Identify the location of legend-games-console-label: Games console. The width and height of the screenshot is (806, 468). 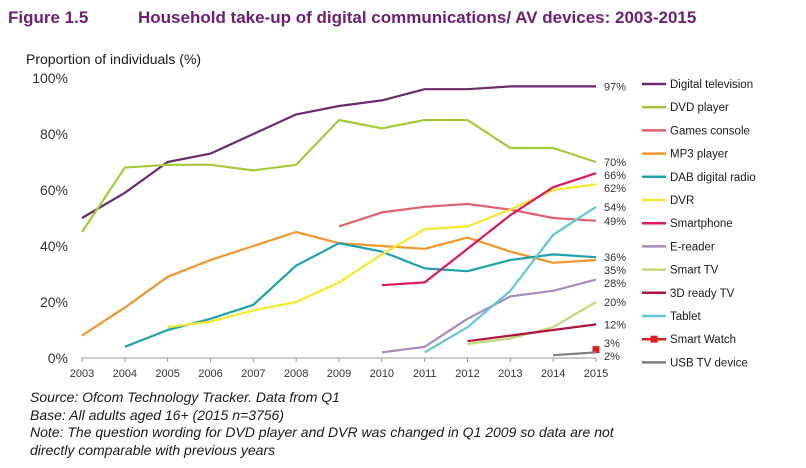
(710, 131).